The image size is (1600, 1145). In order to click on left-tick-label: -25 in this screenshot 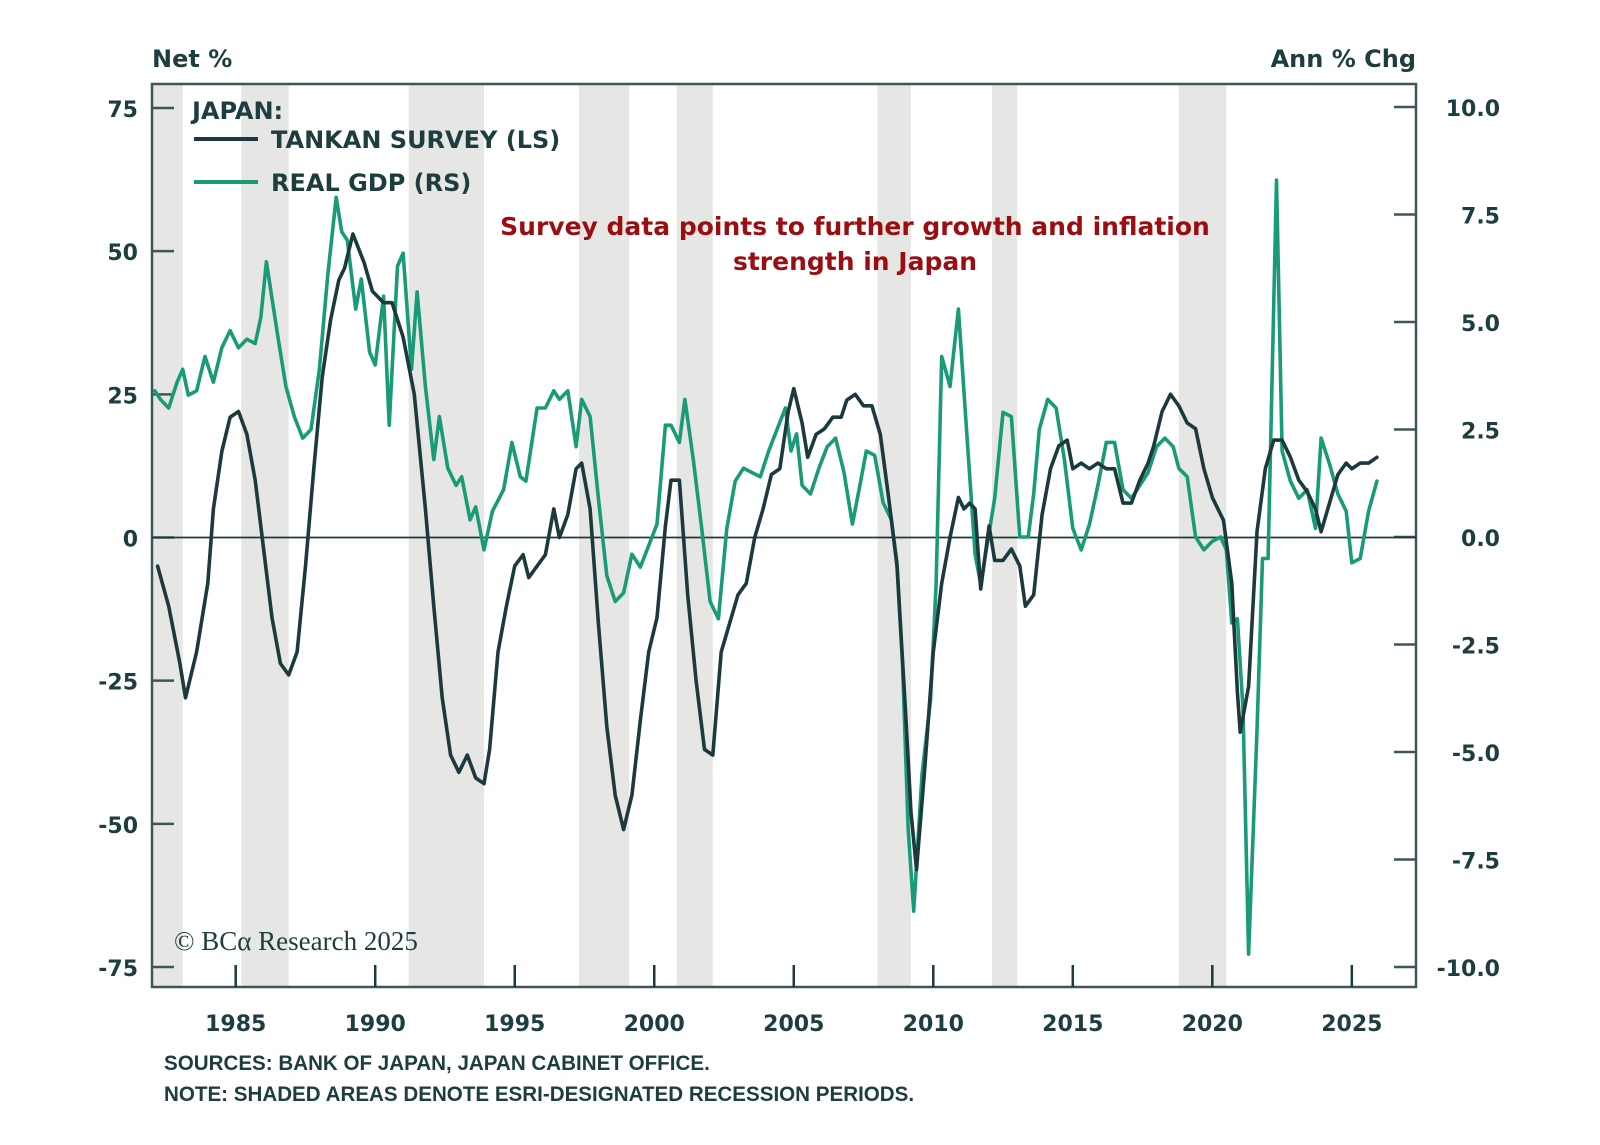, I will do `click(118, 683)`.